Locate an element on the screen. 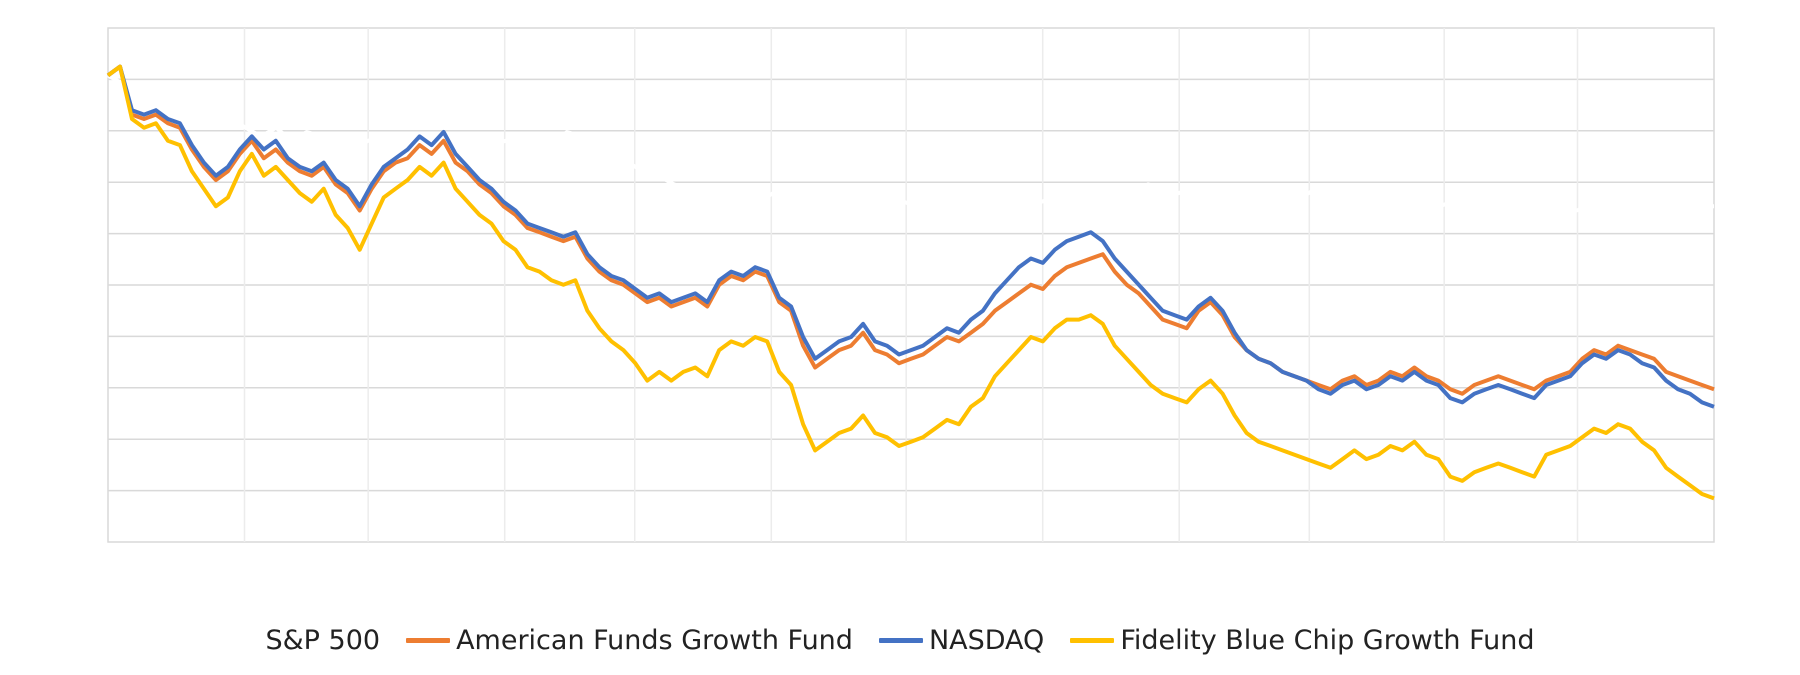 The image size is (1800, 675). legend-label: NASDAQ is located at coordinates (986, 640).